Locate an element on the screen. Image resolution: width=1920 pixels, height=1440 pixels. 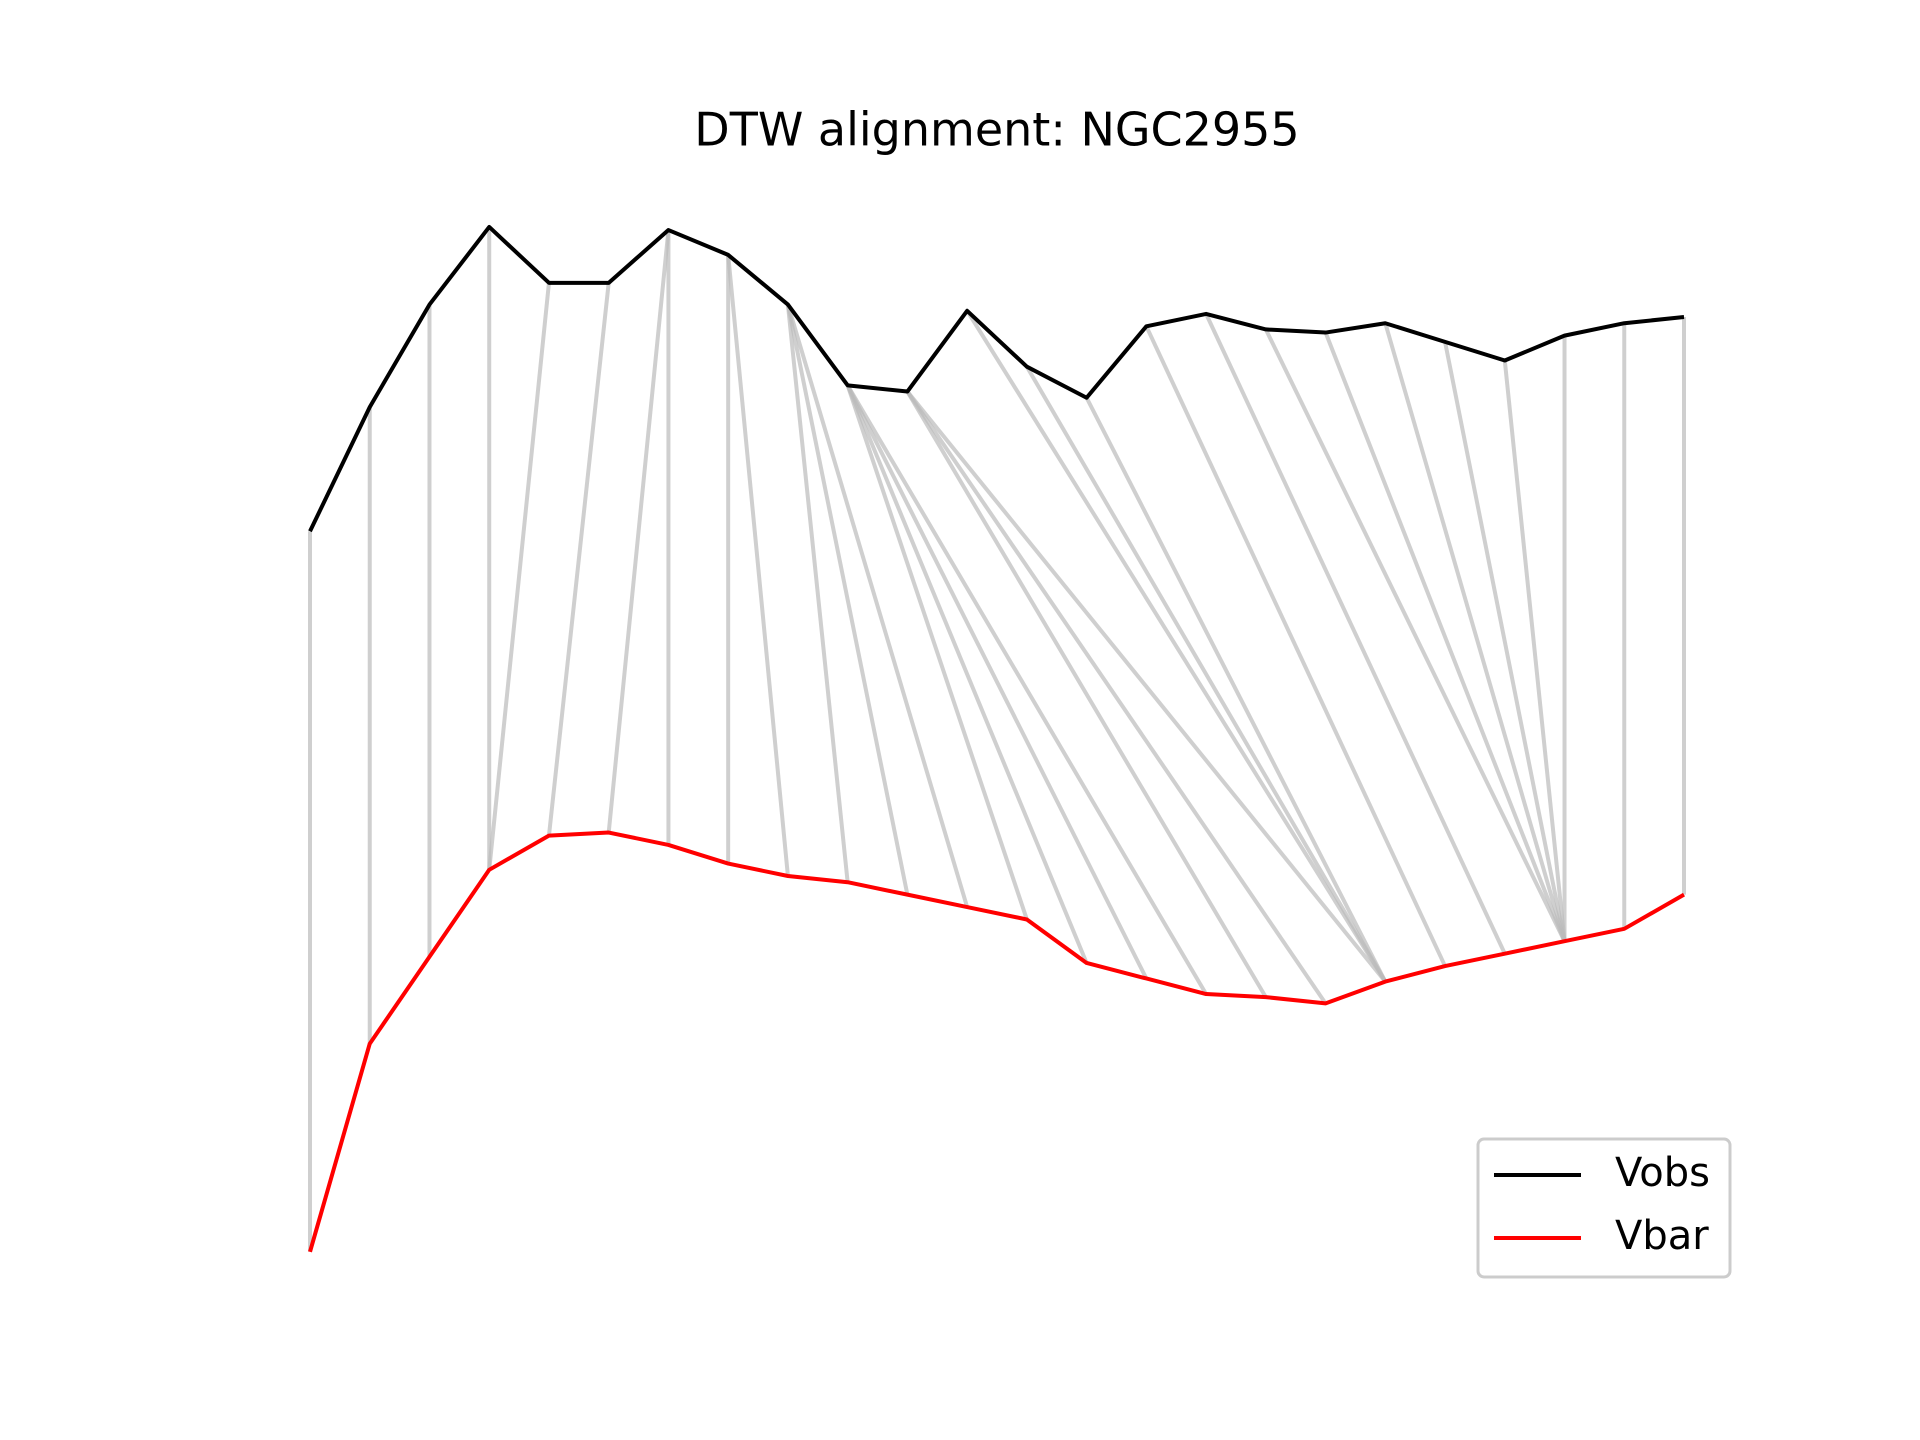
chart-title: DTW alignment: NGC2955 is located at coordinates (996, 130).